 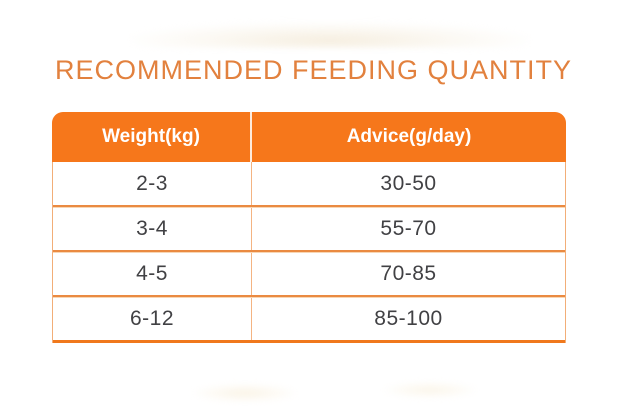 What do you see at coordinates (152, 183) in the screenshot?
I see `cell-weight-range: 2-3` at bounding box center [152, 183].